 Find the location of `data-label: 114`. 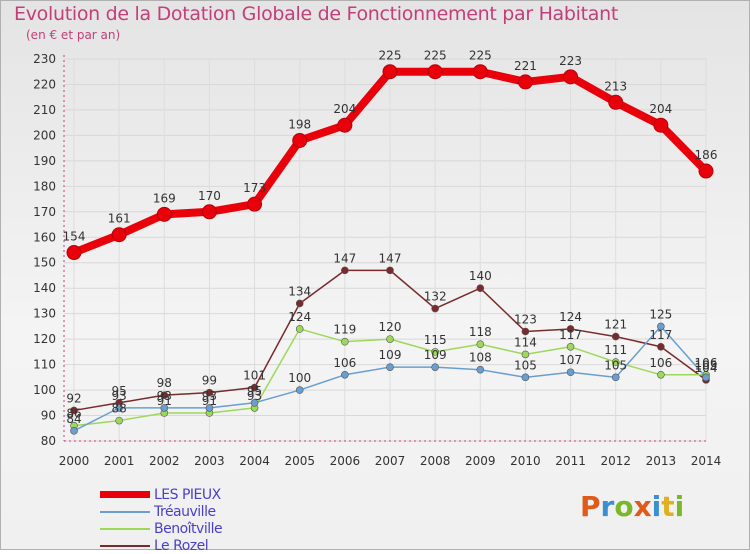

data-label: 114 is located at coordinates (525, 342).